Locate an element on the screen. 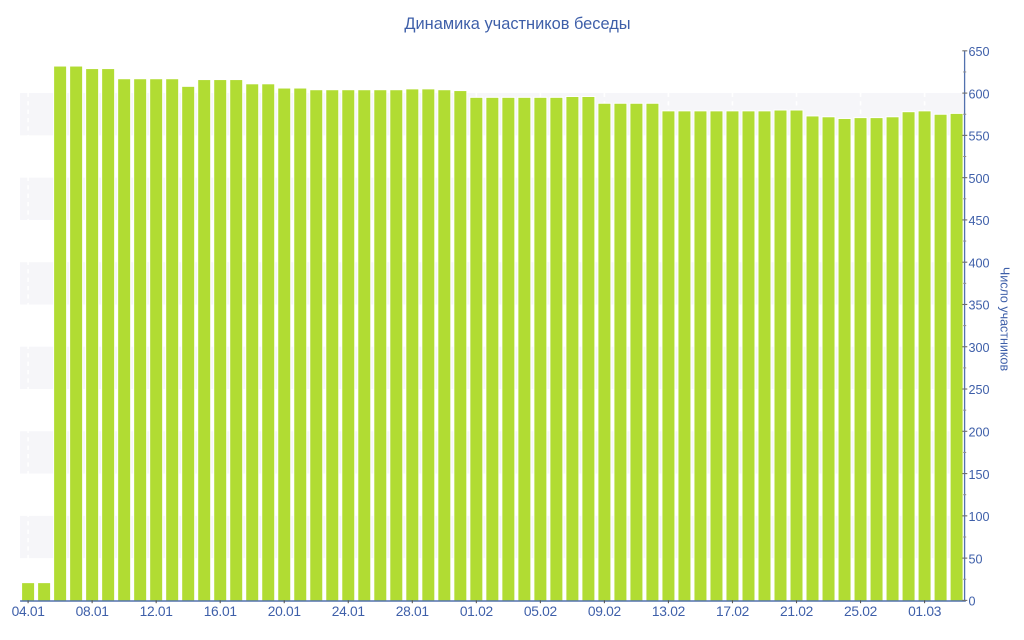  svg-text: 0 is located at coordinates (972, 602).